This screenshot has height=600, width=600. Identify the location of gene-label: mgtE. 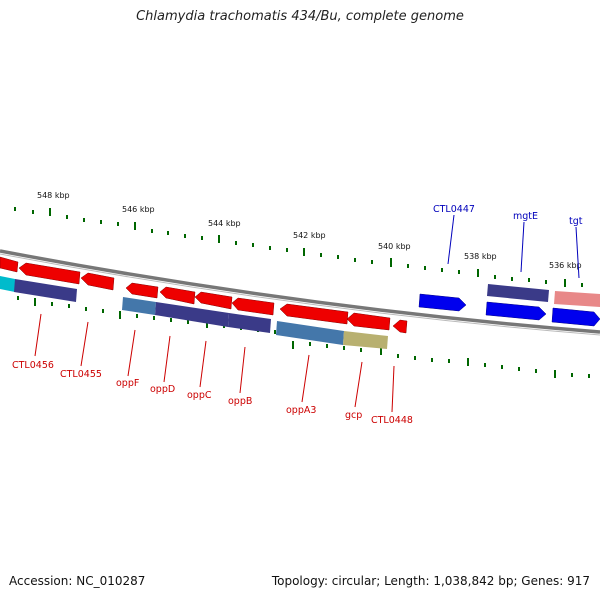
(525, 216).